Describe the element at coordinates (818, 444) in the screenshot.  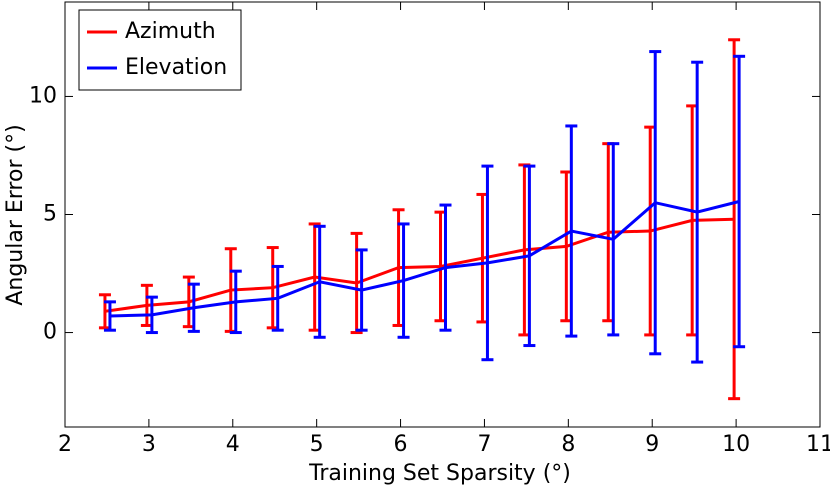
I see `x-tick-label: 11` at that location.